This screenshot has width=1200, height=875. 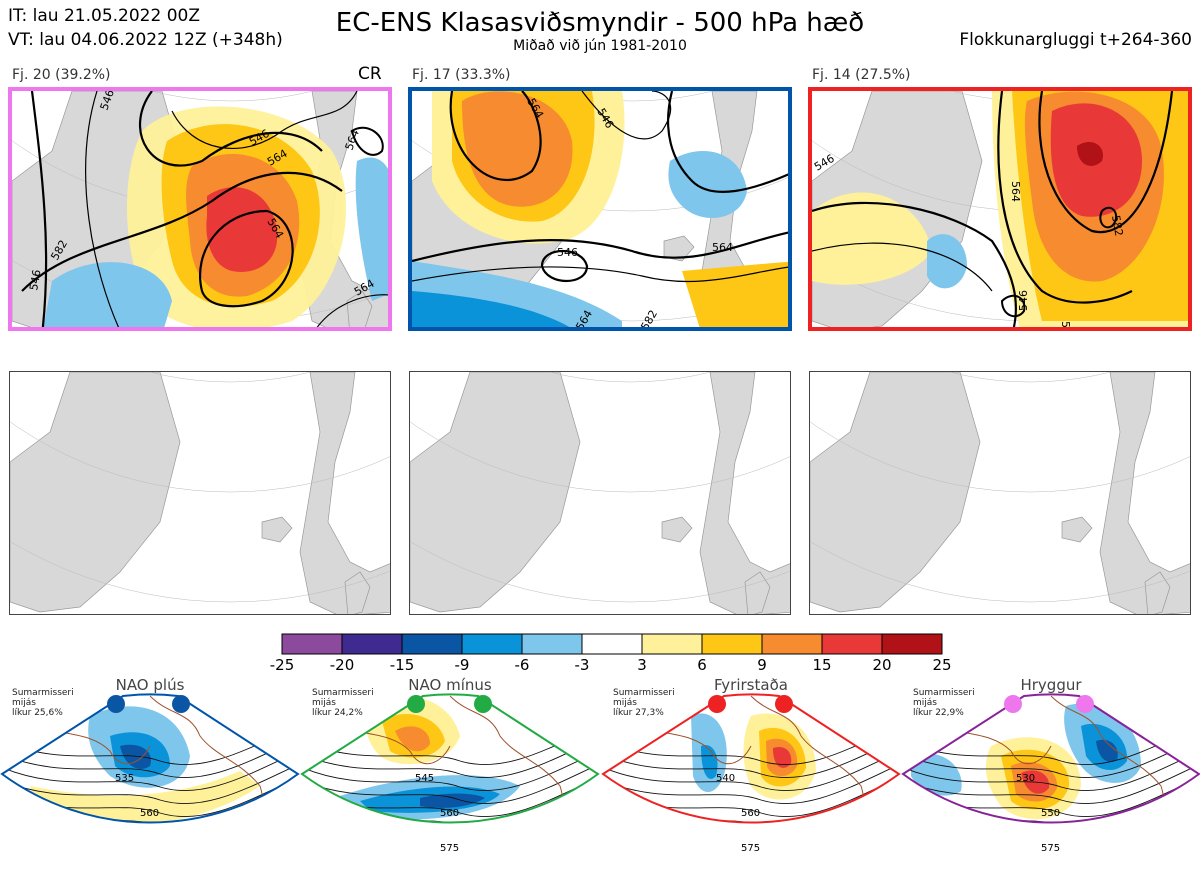 What do you see at coordinates (522, 665) in the screenshot?
I see `colorbar-tick-label: -6` at bounding box center [522, 665].